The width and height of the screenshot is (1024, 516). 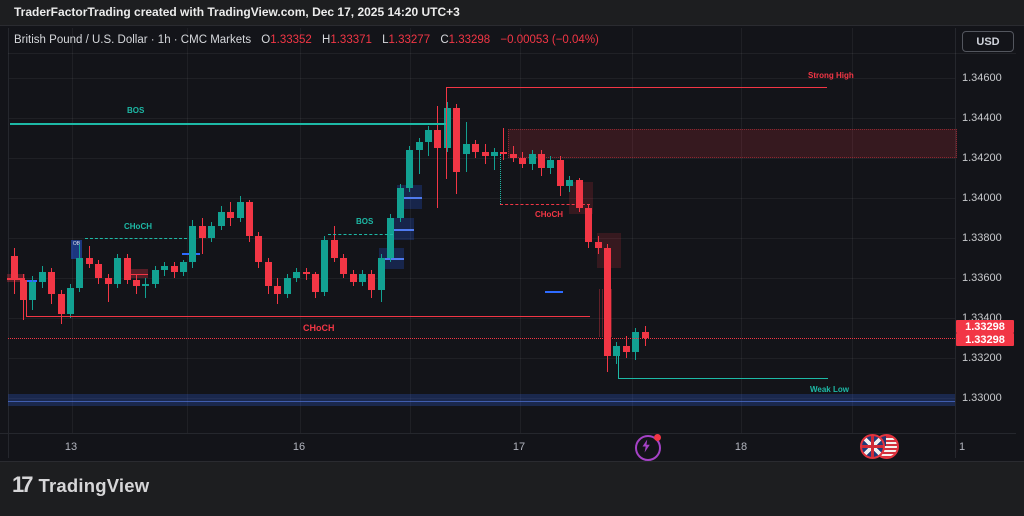 What do you see at coordinates (982, 118) in the screenshot?
I see `price-axis-label: 1.34400` at bounding box center [982, 118].